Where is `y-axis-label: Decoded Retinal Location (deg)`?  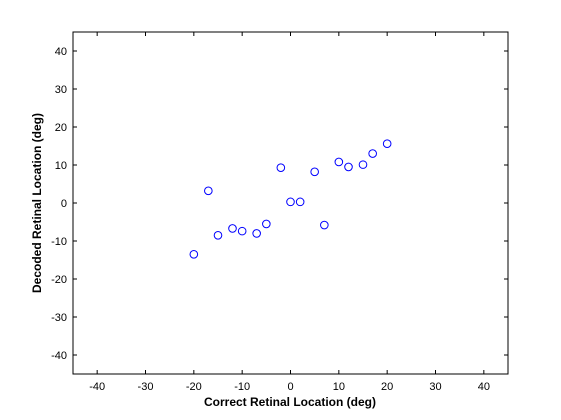
y-axis-label: Decoded Retinal Location (deg) is located at coordinates (37, 203).